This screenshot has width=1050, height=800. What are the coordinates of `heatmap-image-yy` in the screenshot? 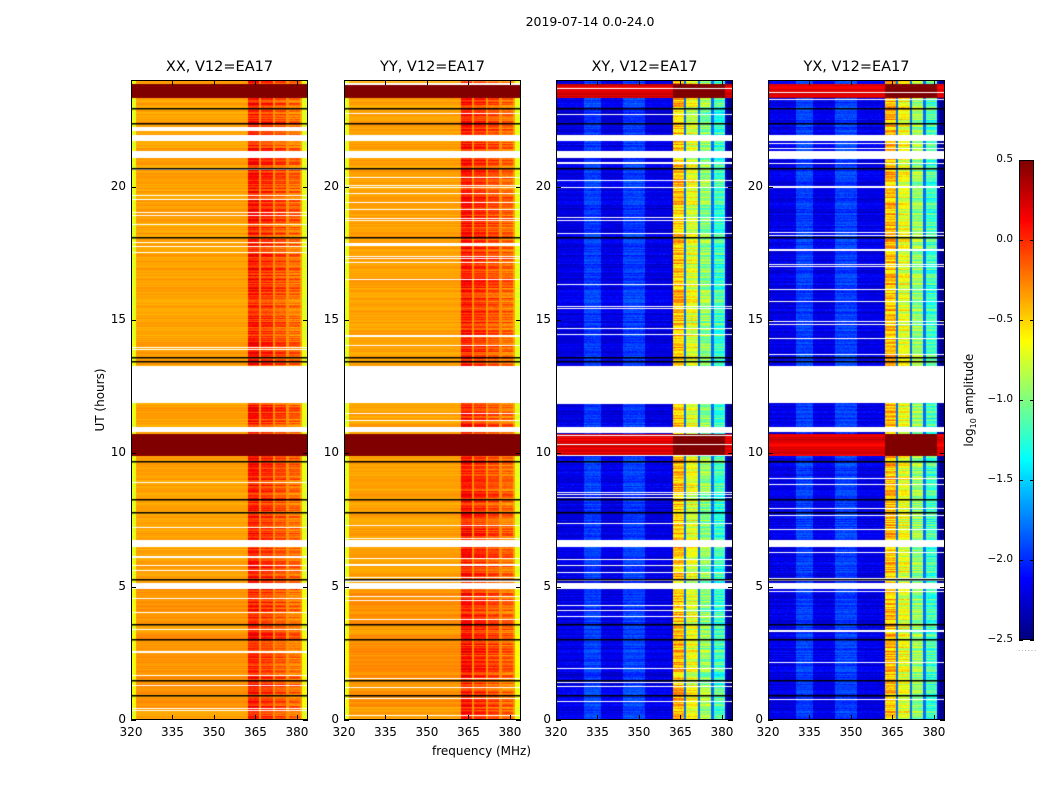 It's located at (432, 400).